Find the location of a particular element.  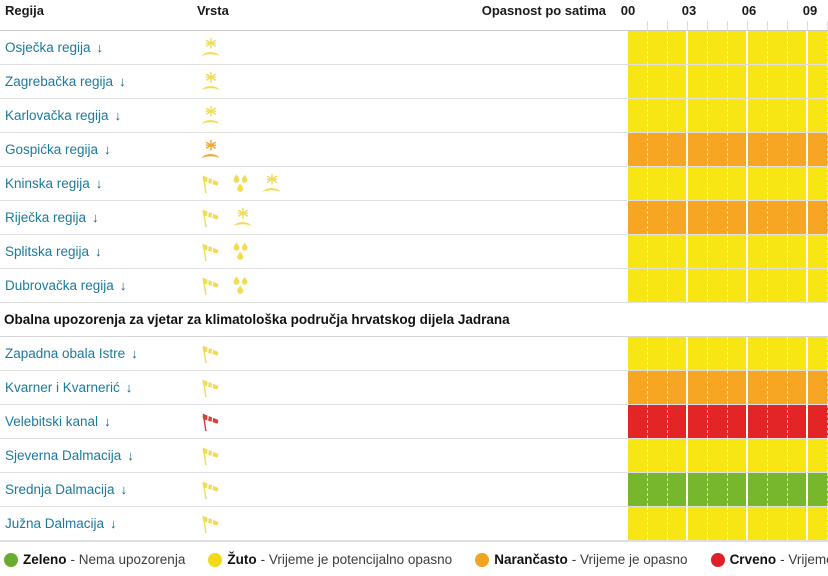

region-link: Splitska regija ↓ is located at coordinates (53, 251).